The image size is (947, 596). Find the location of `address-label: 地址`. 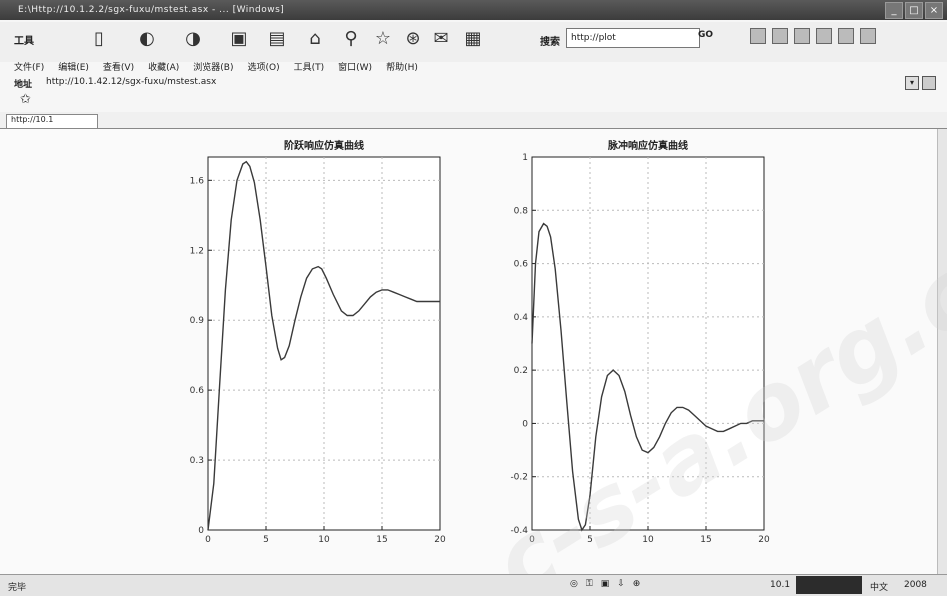

address-label: 地址 is located at coordinates (23, 85).